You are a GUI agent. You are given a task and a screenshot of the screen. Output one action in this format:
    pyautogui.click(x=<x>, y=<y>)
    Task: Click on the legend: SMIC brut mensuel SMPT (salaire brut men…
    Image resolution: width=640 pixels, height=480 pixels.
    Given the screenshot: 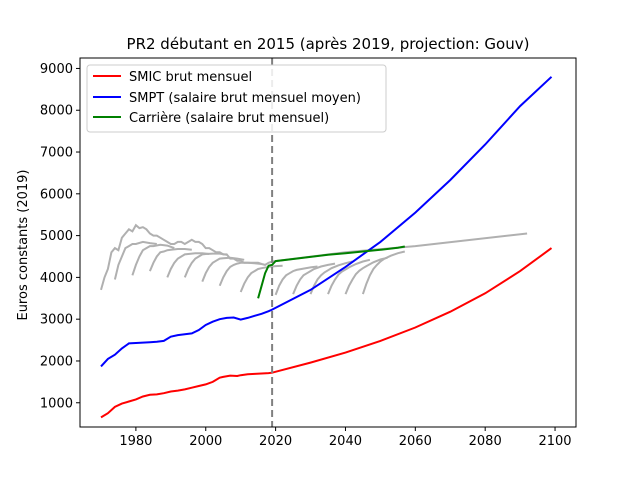 What is the action you would take?
    pyautogui.click(x=236, y=98)
    